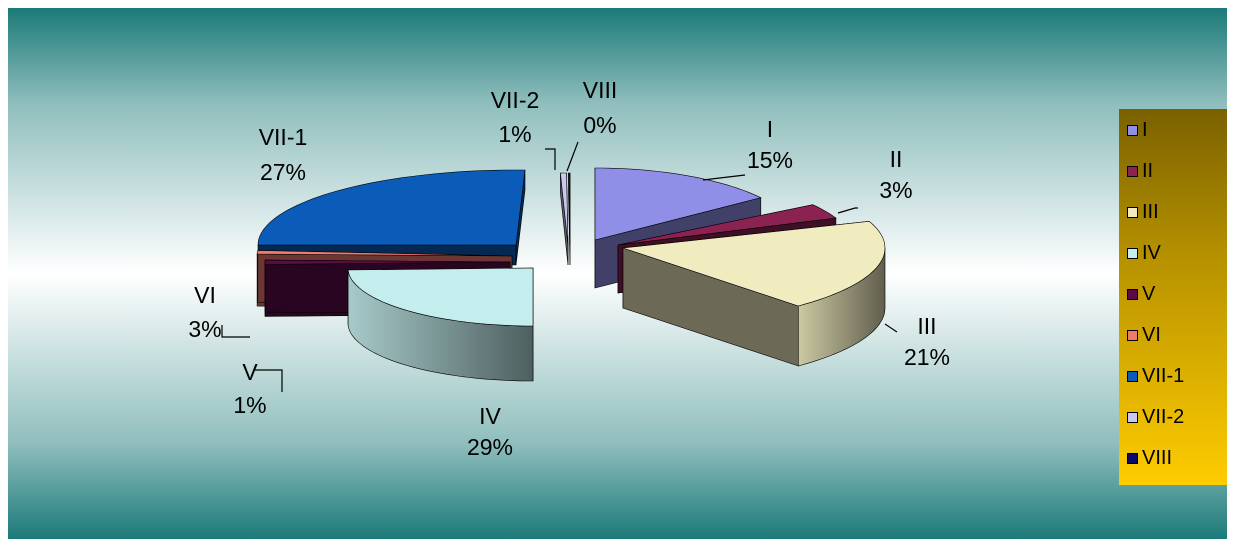 Image resolution: width=1235 pixels, height=547 pixels. I want to click on legend-item-vii-1: VII-1, so click(1155, 376).